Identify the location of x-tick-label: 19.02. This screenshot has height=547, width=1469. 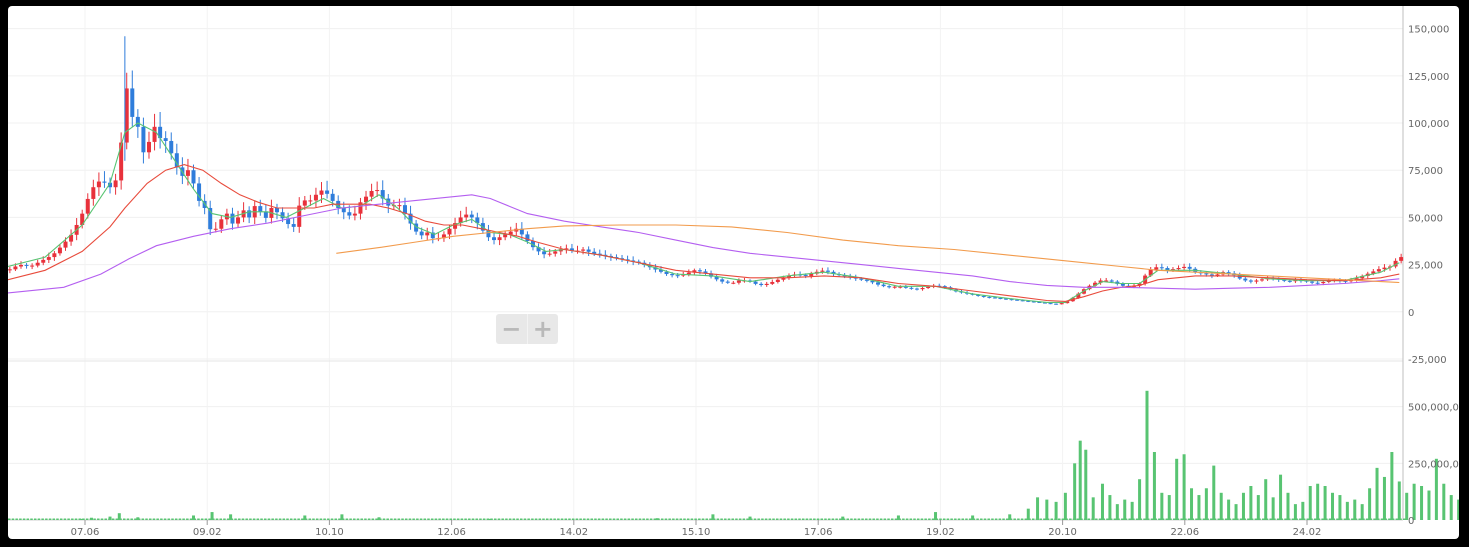
(940, 532).